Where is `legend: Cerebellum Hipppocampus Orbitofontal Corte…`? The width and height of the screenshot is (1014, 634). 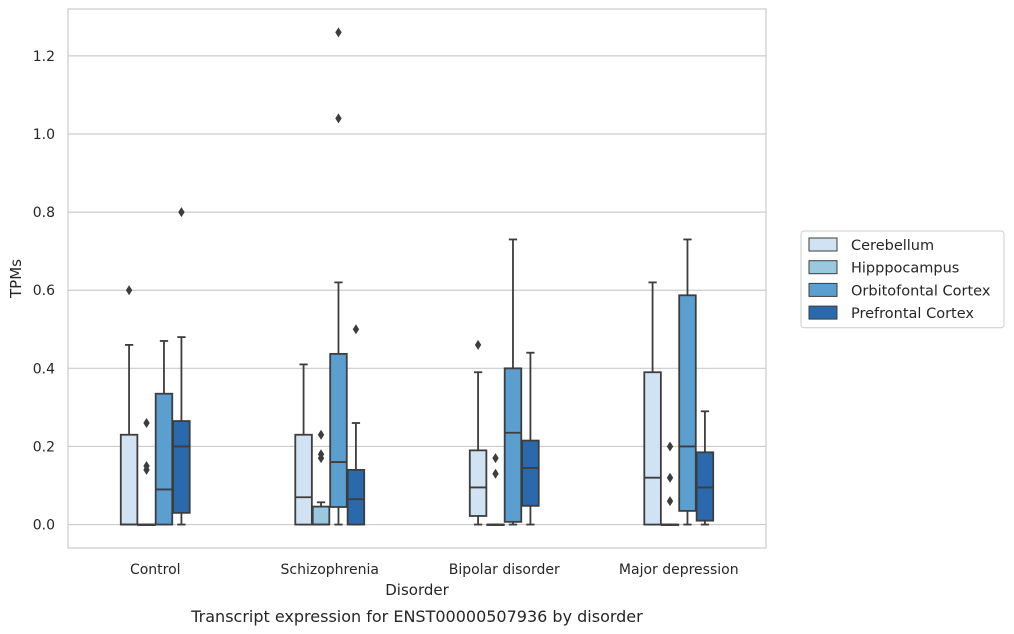 legend: Cerebellum Hipppocampus Orbitofontal Corte… is located at coordinates (902, 279).